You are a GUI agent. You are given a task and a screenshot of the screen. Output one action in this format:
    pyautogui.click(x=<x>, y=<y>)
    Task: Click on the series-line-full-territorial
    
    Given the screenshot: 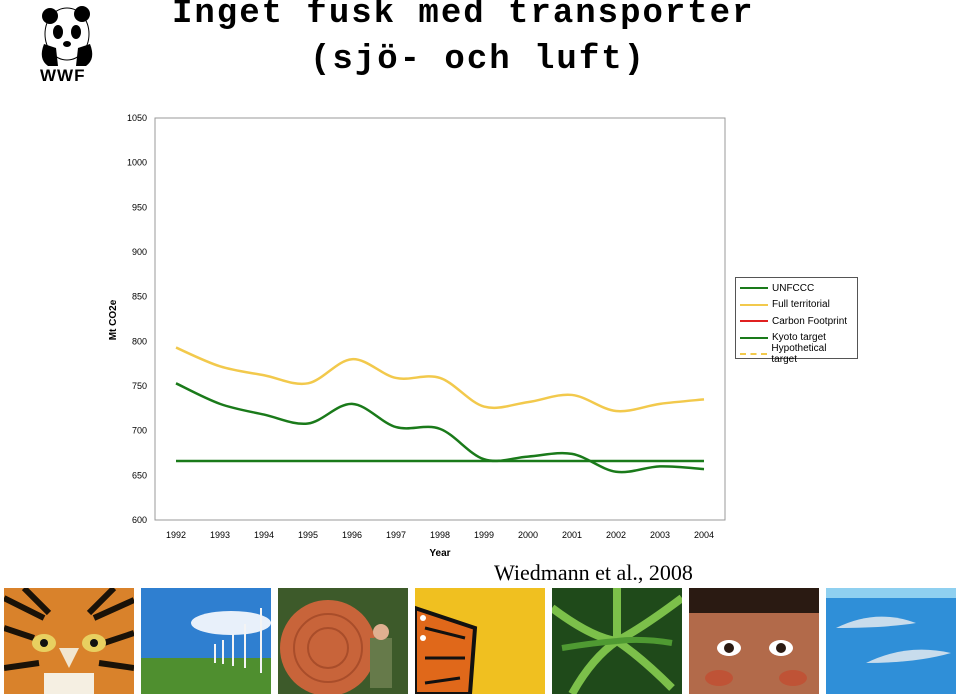 What is the action you would take?
    pyautogui.click(x=440, y=379)
    